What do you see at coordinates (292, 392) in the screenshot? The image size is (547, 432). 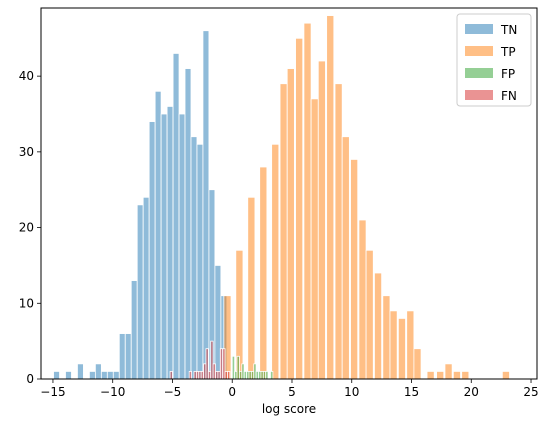 I see `x-tick-label: 5` at bounding box center [292, 392].